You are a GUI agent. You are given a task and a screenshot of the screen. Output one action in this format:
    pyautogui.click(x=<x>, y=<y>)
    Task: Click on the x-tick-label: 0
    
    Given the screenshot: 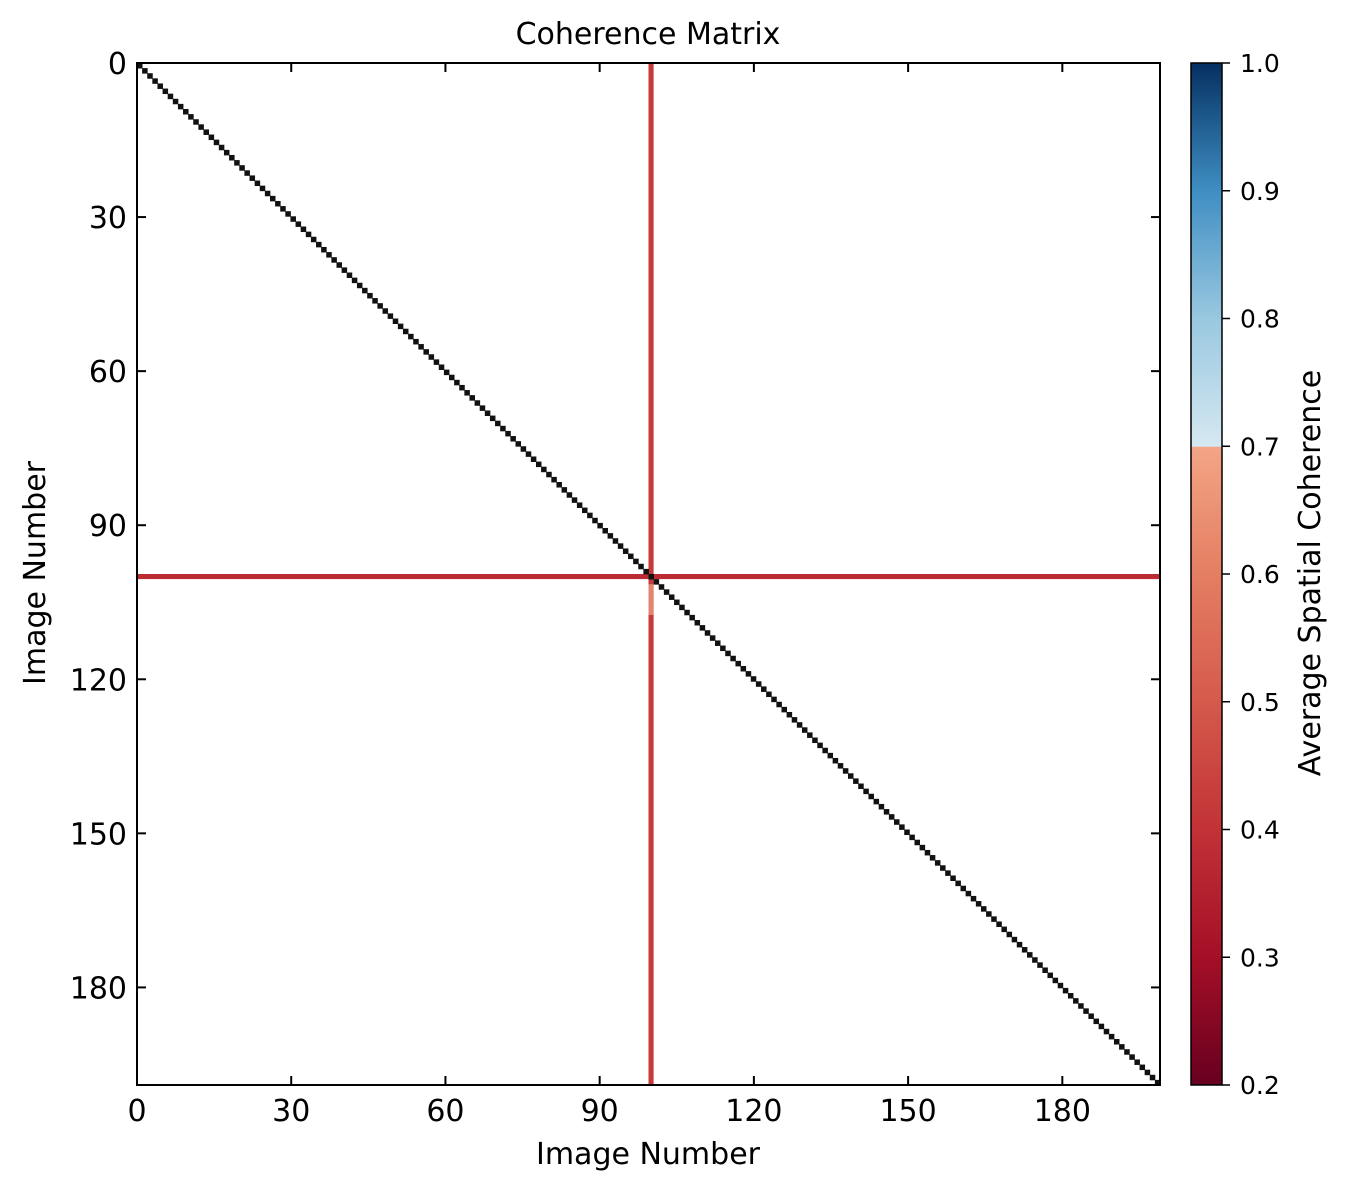 What is the action you would take?
    pyautogui.click(x=136, y=1111)
    